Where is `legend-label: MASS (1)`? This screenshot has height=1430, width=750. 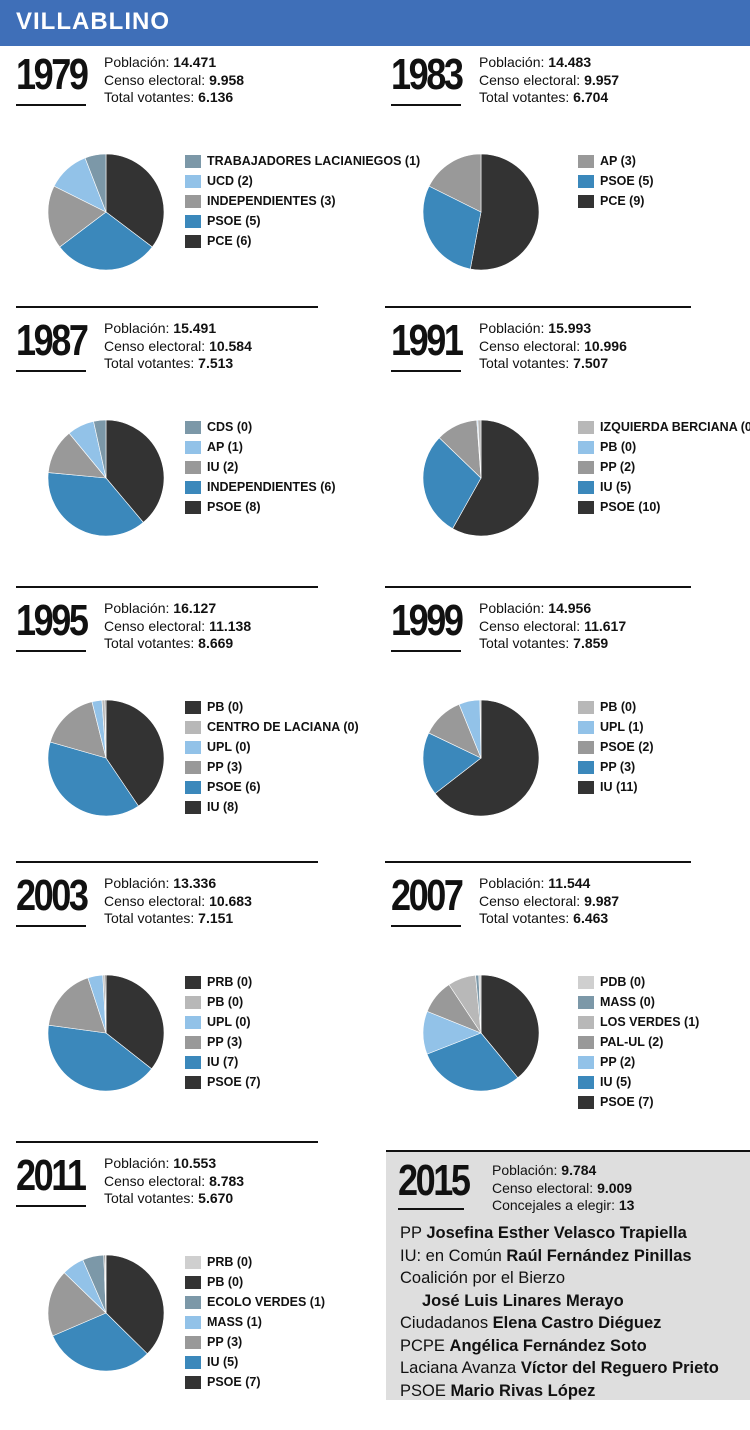 legend-label: MASS (1) is located at coordinates (234, 1322).